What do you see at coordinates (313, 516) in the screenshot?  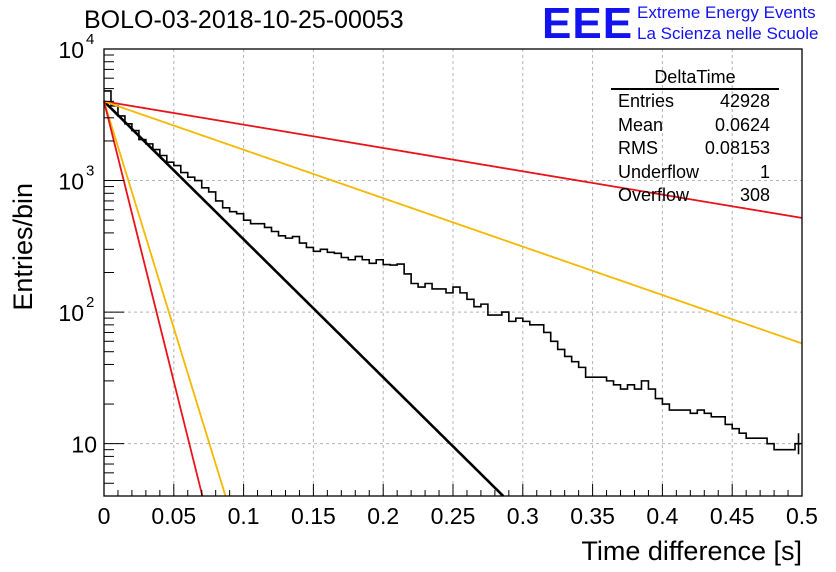 I see `x-tick-label: 0.15` at bounding box center [313, 516].